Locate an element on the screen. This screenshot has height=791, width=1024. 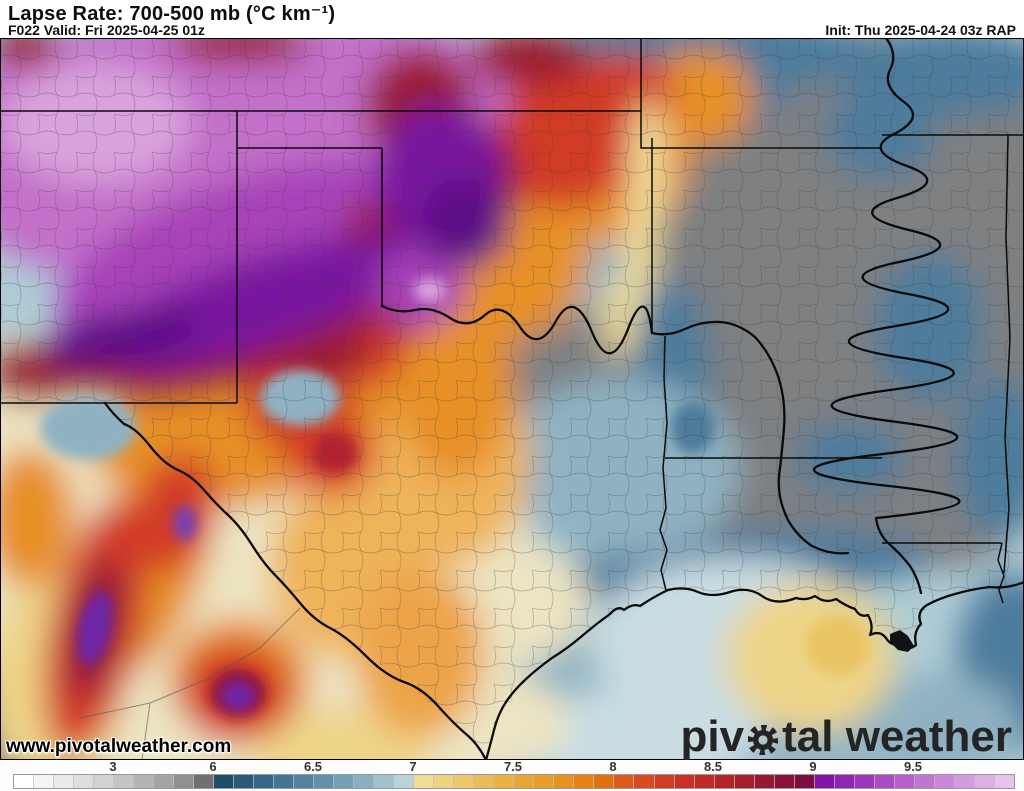
logo-text-post: tal weather is located at coordinates (897, 736).